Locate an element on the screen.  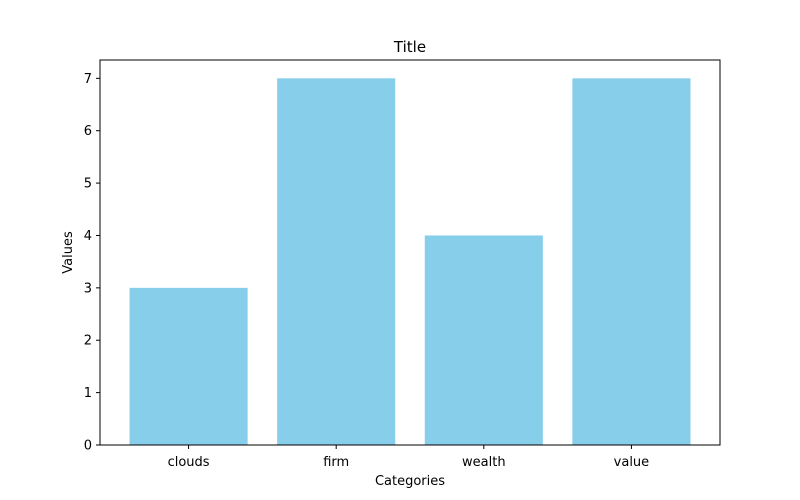
x-tick-label: wealth is located at coordinates (484, 462).